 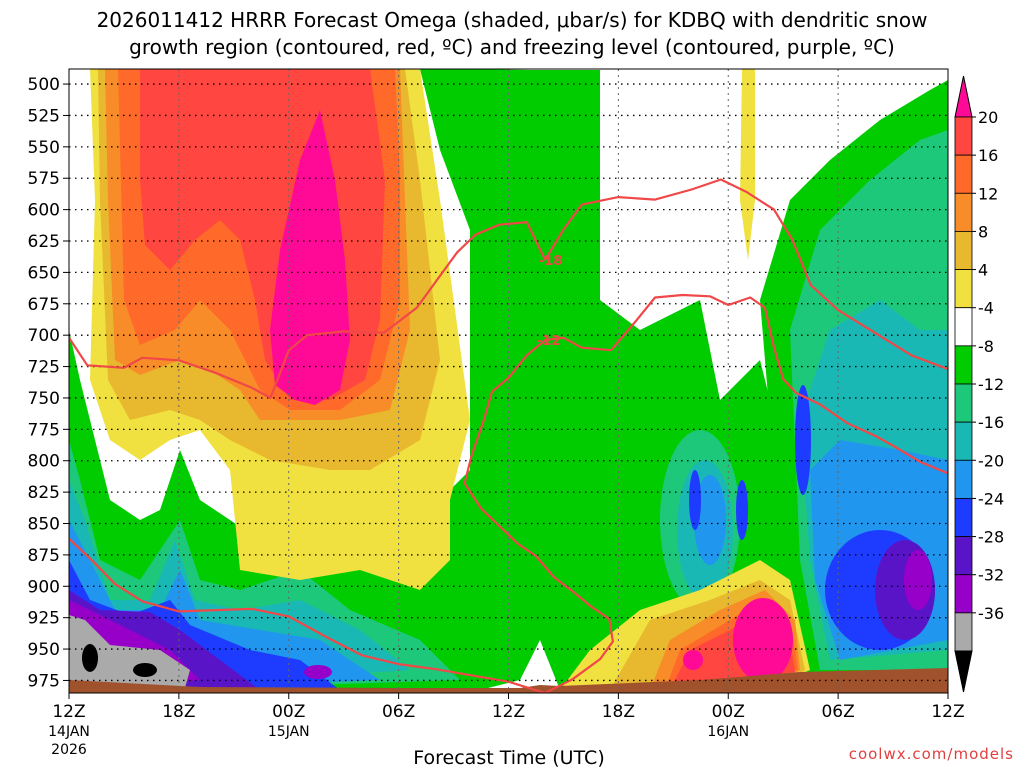 I want to click on y-tick-label: 675, so click(x=44, y=305).